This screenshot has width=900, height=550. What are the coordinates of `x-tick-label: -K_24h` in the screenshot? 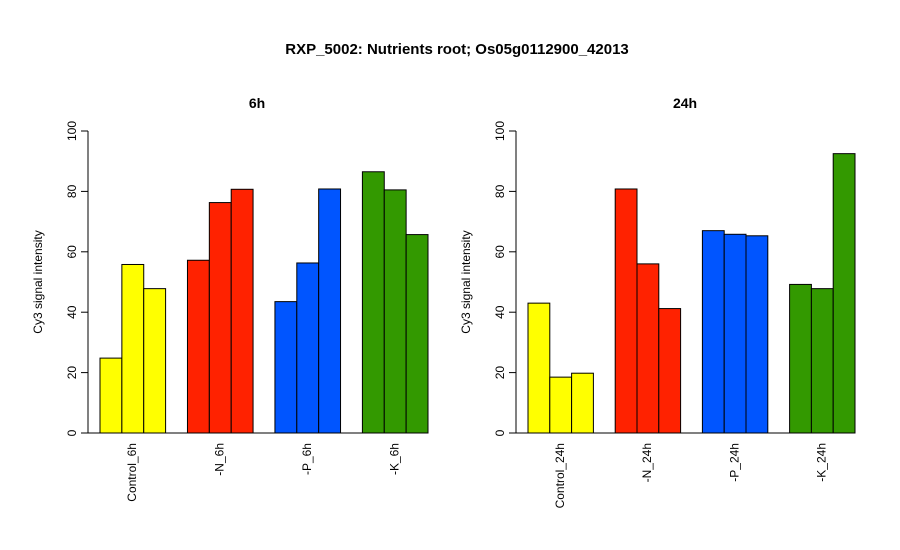 It's located at (821, 462).